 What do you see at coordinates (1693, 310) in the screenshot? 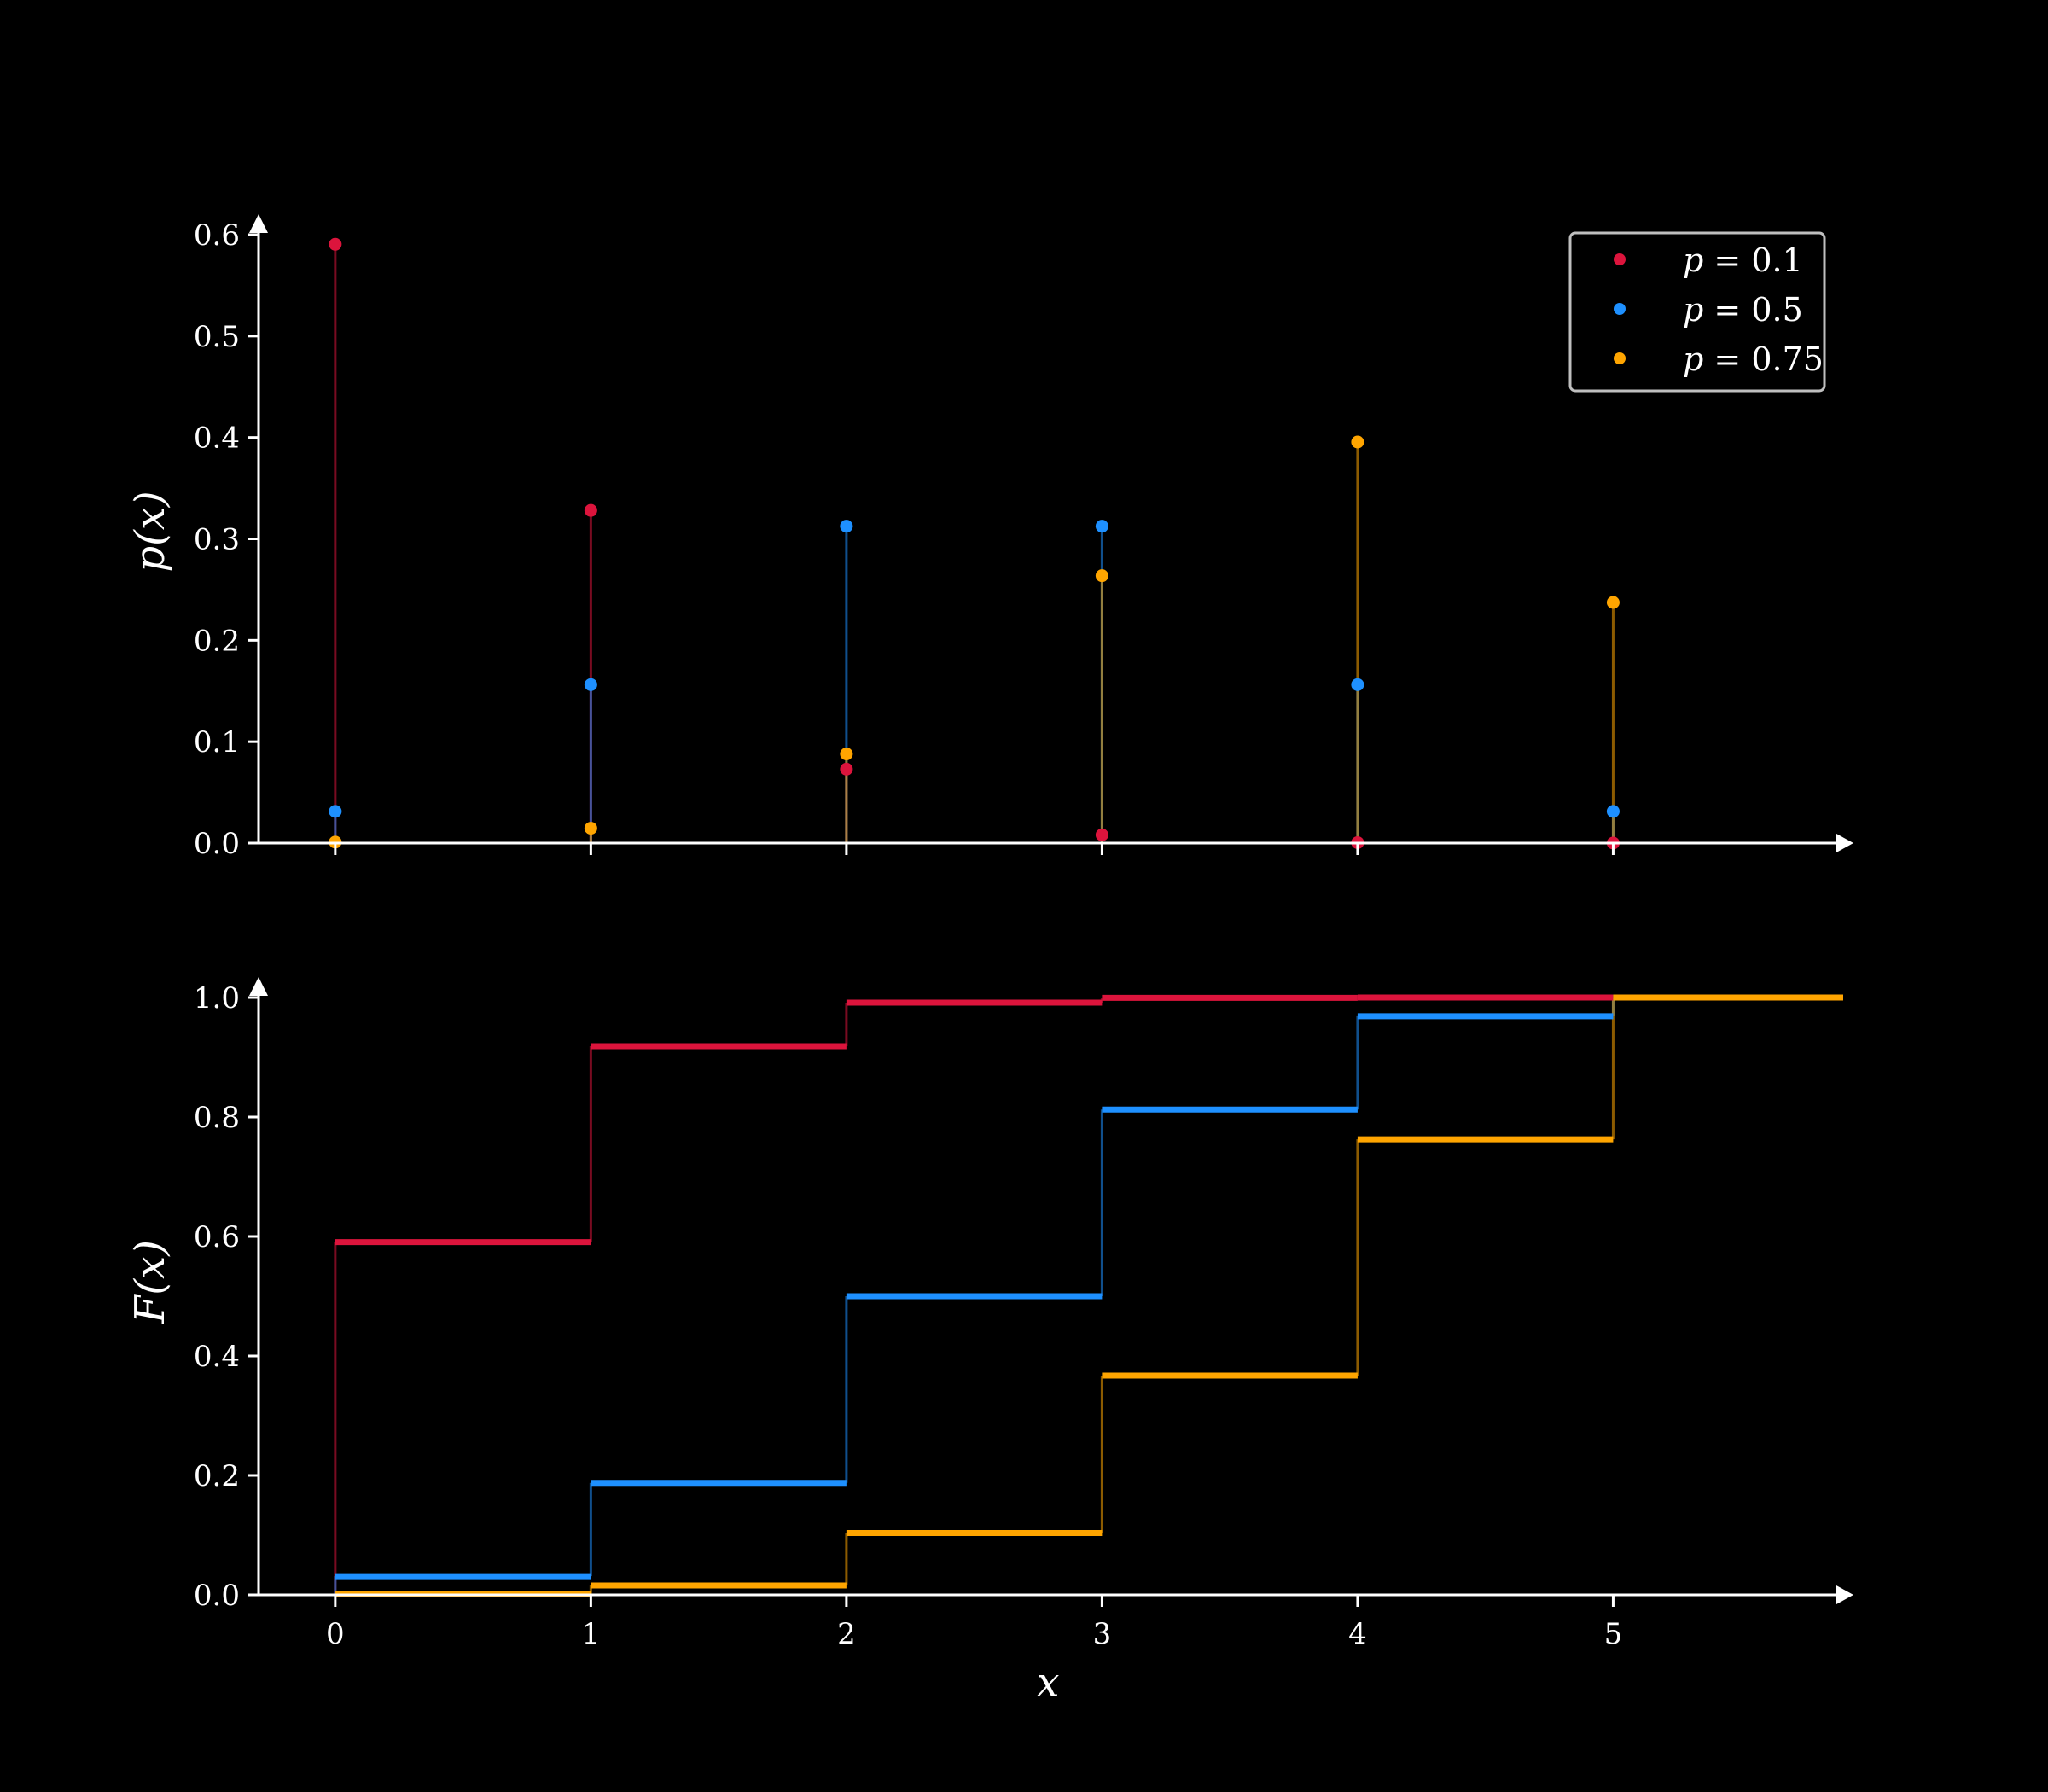
I see `legend-label-p-0-5-var: p` at bounding box center [1693, 310].